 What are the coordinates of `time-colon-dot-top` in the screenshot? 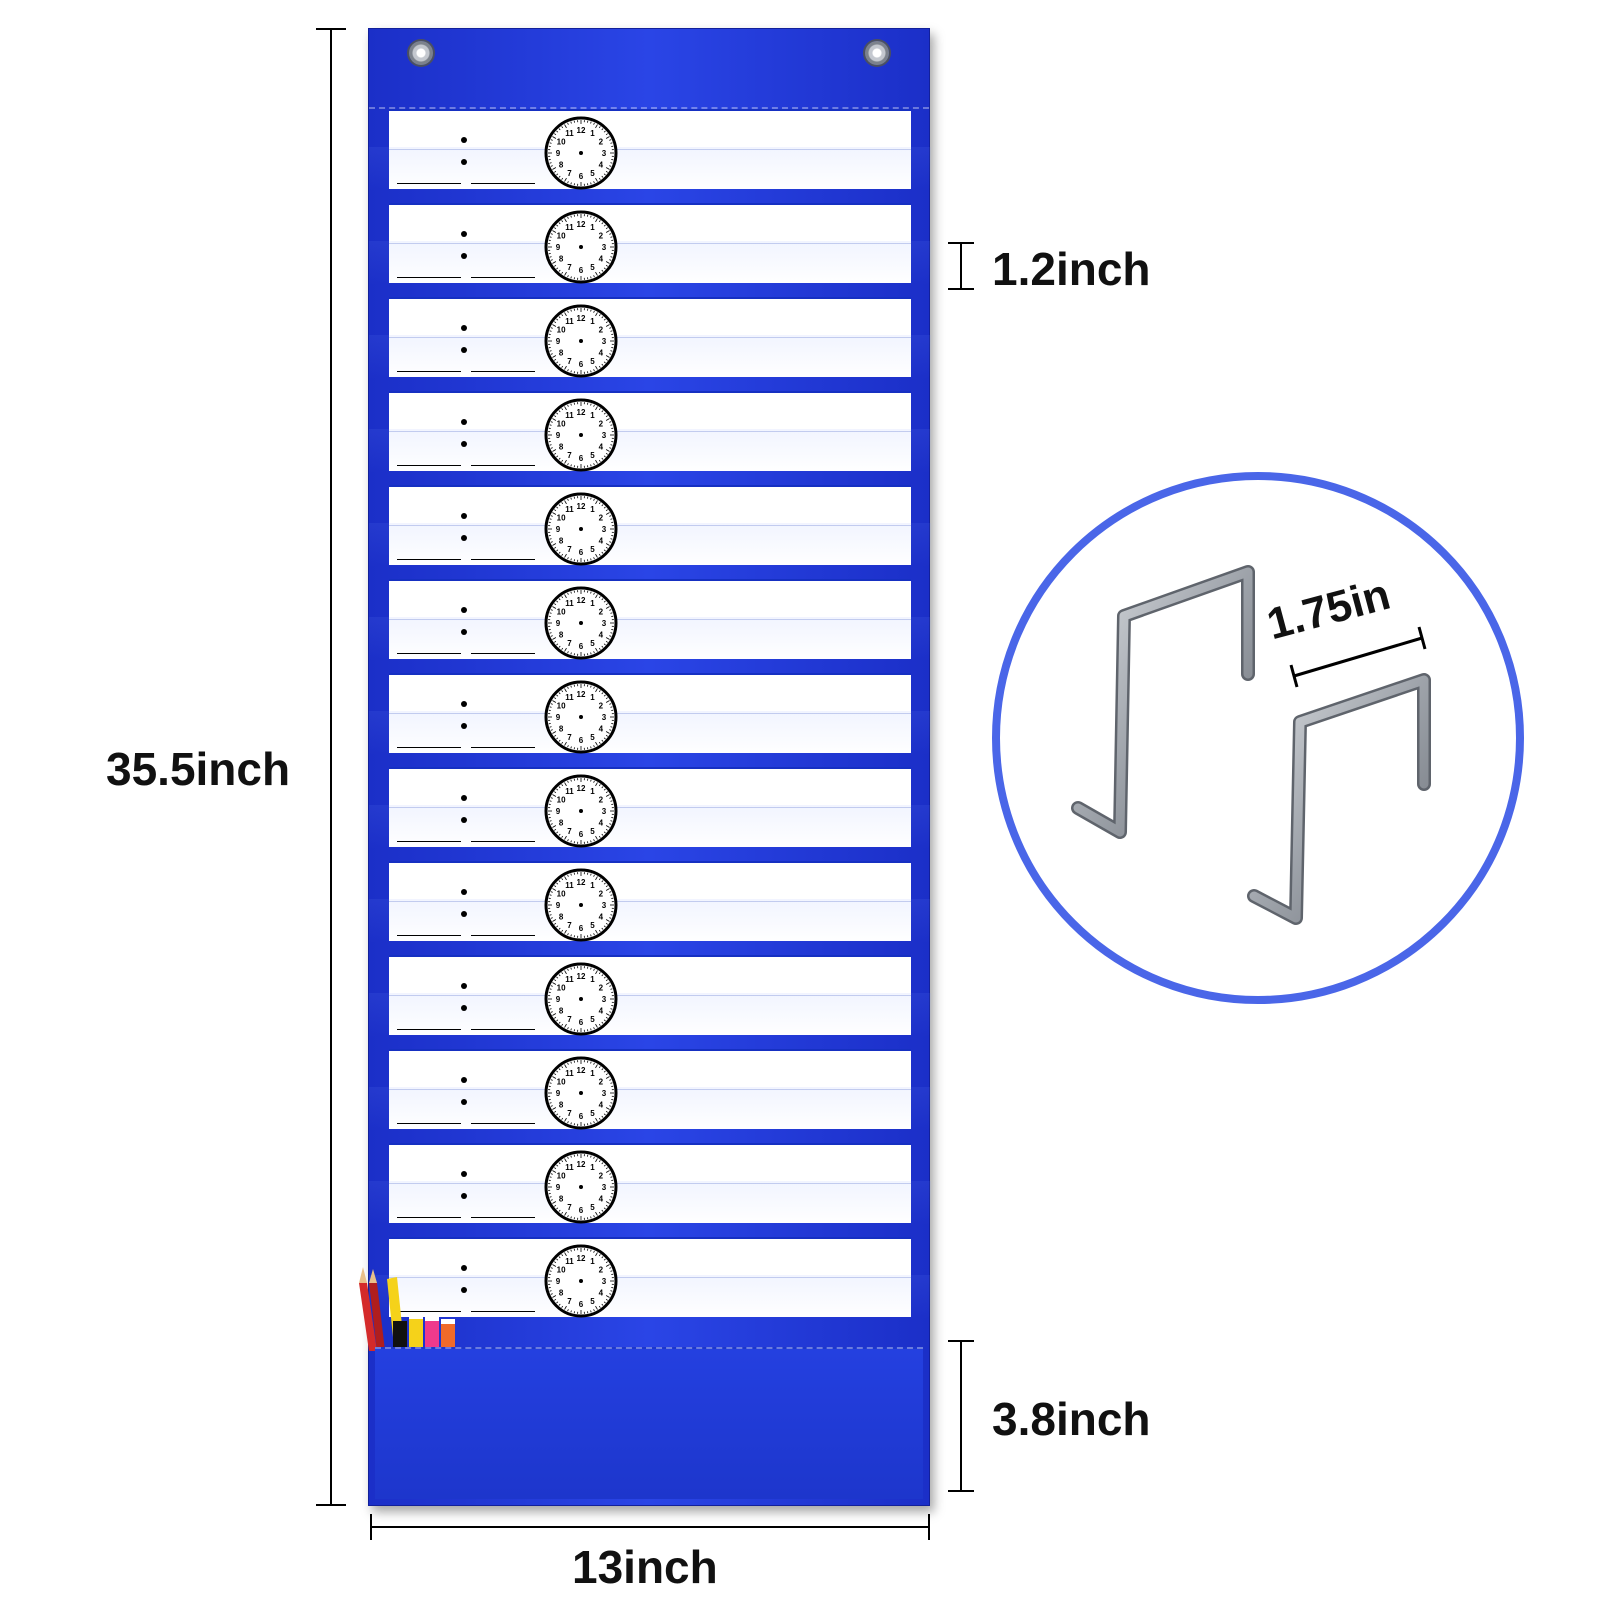 It's located at (464, 516).